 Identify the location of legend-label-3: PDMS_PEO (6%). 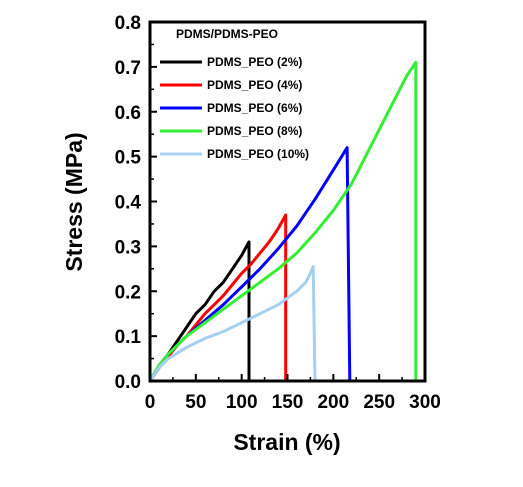
(254, 108).